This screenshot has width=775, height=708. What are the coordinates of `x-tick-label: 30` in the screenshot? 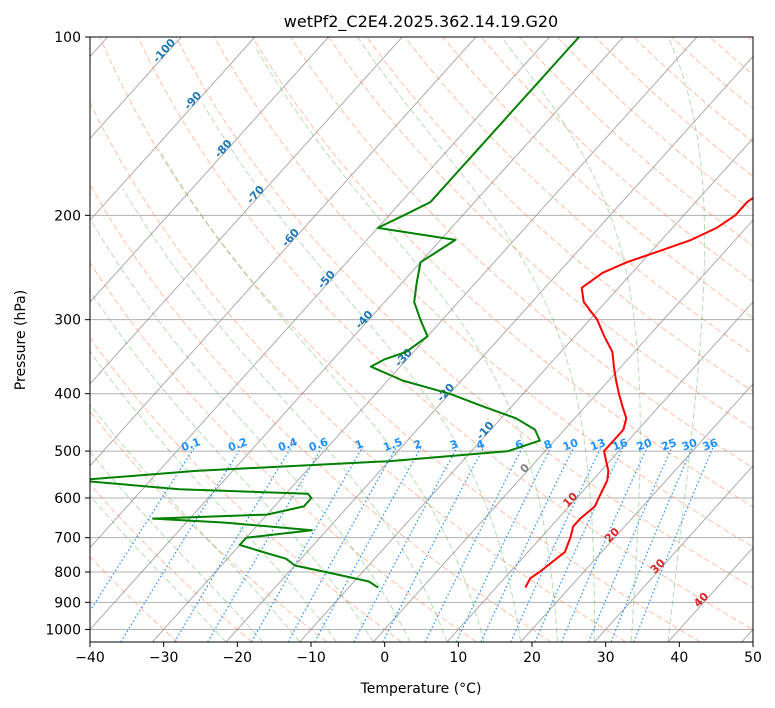 It's located at (606, 658).